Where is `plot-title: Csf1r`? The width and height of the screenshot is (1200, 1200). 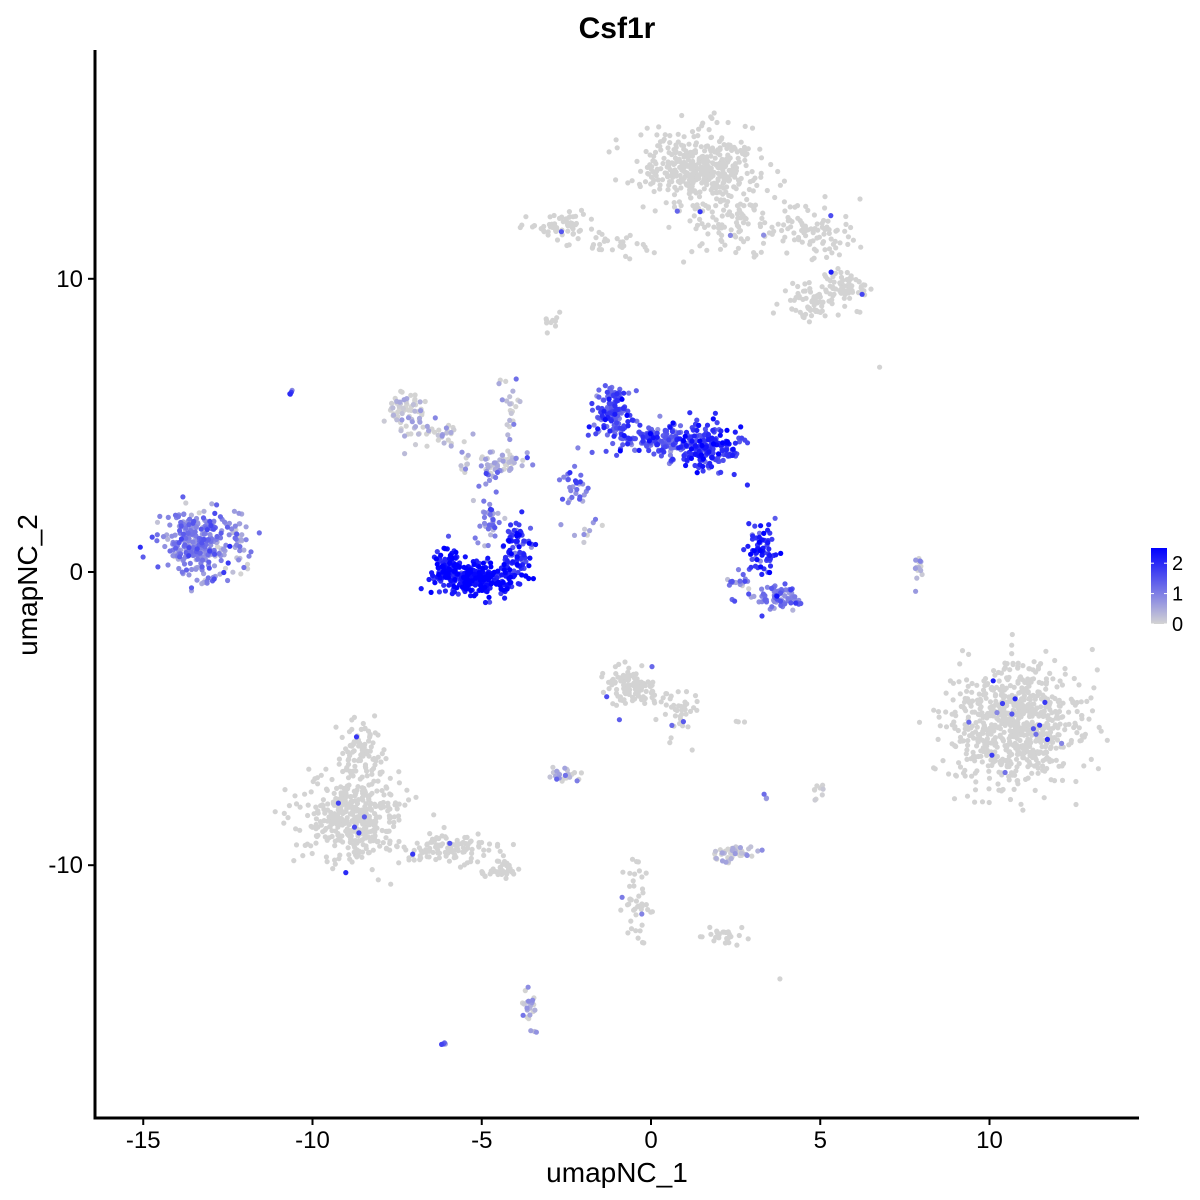
plot-title: Csf1r is located at coordinates (617, 28).